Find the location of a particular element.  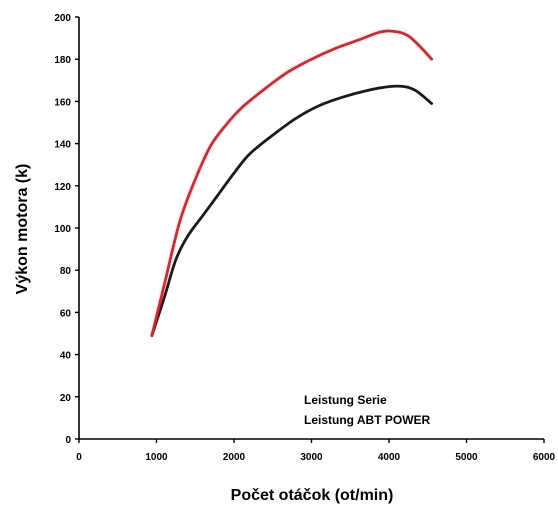

y-tick-label: 160 is located at coordinates (62, 102).